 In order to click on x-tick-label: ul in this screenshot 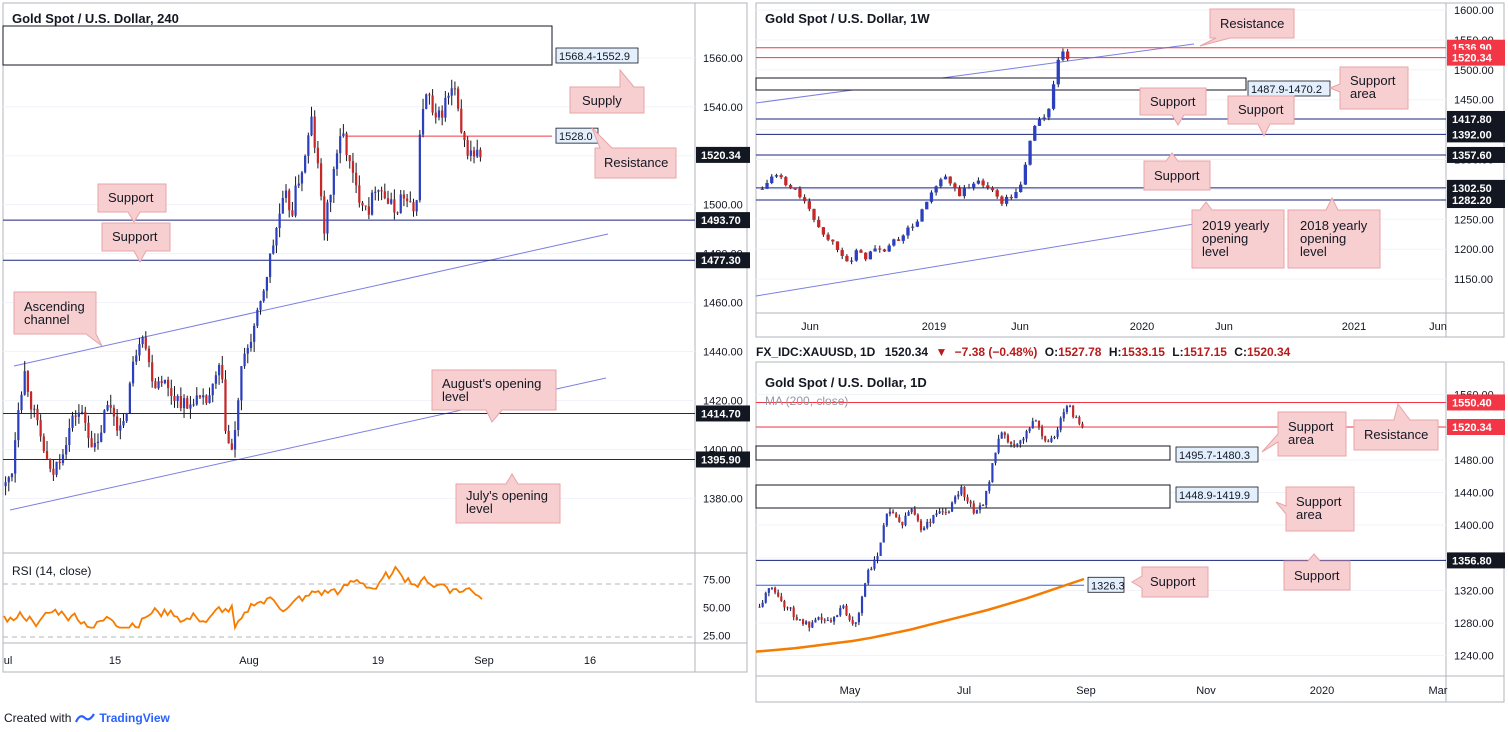, I will do `click(8, 661)`.